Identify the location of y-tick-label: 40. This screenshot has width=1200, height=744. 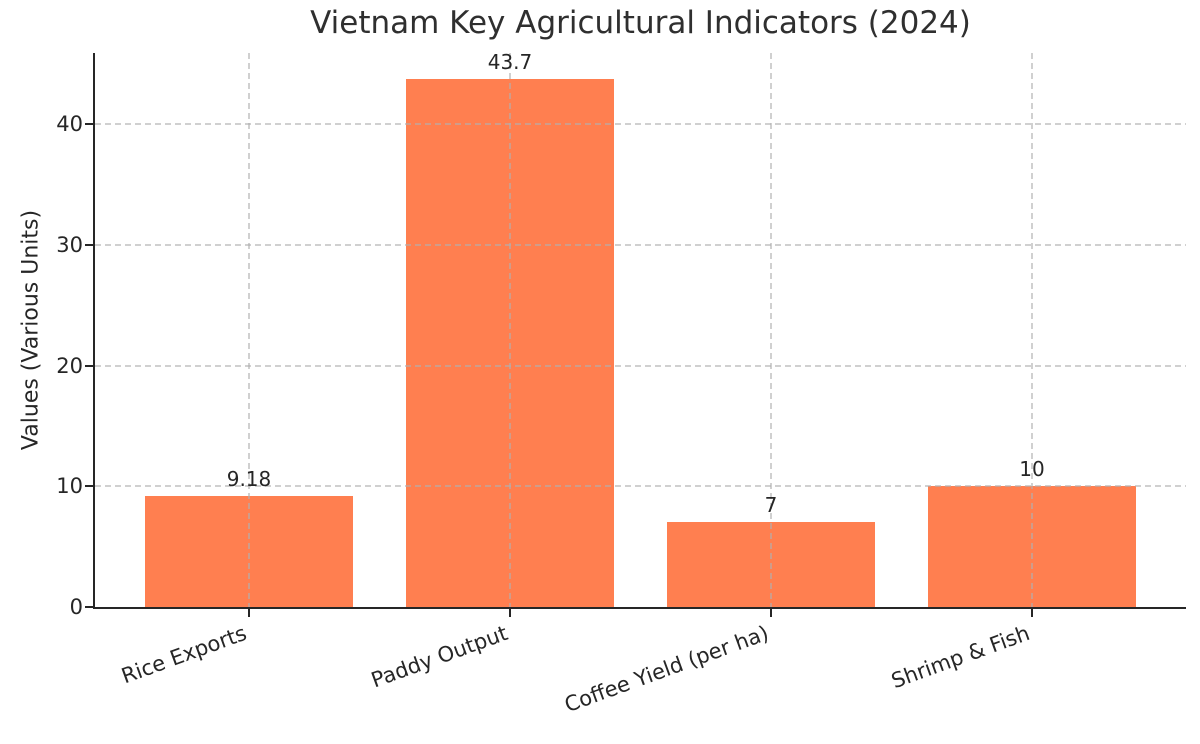
(69, 124).